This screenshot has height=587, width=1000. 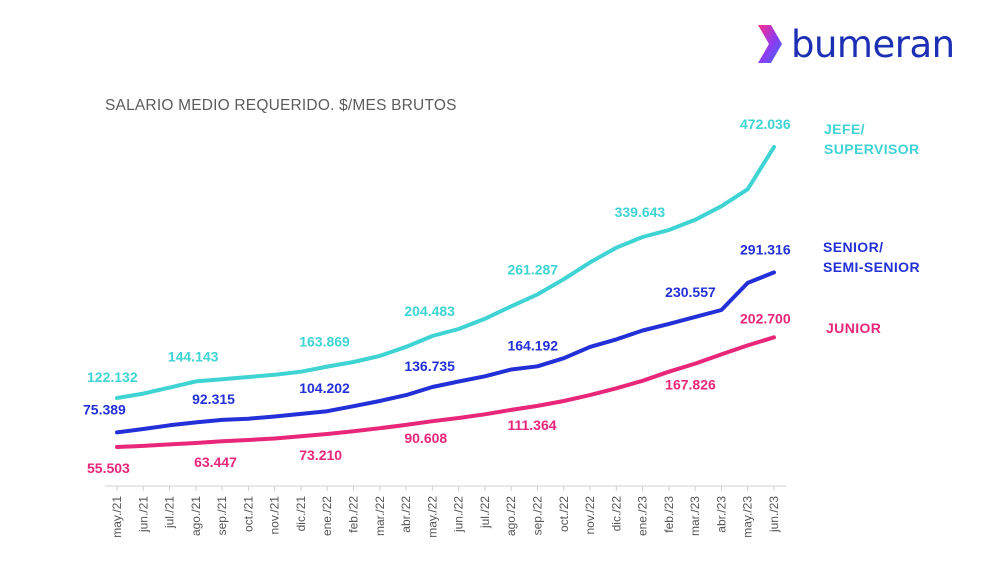 What do you see at coordinates (485, 512) in the screenshot?
I see `x-tick-label: jul./22` at bounding box center [485, 512].